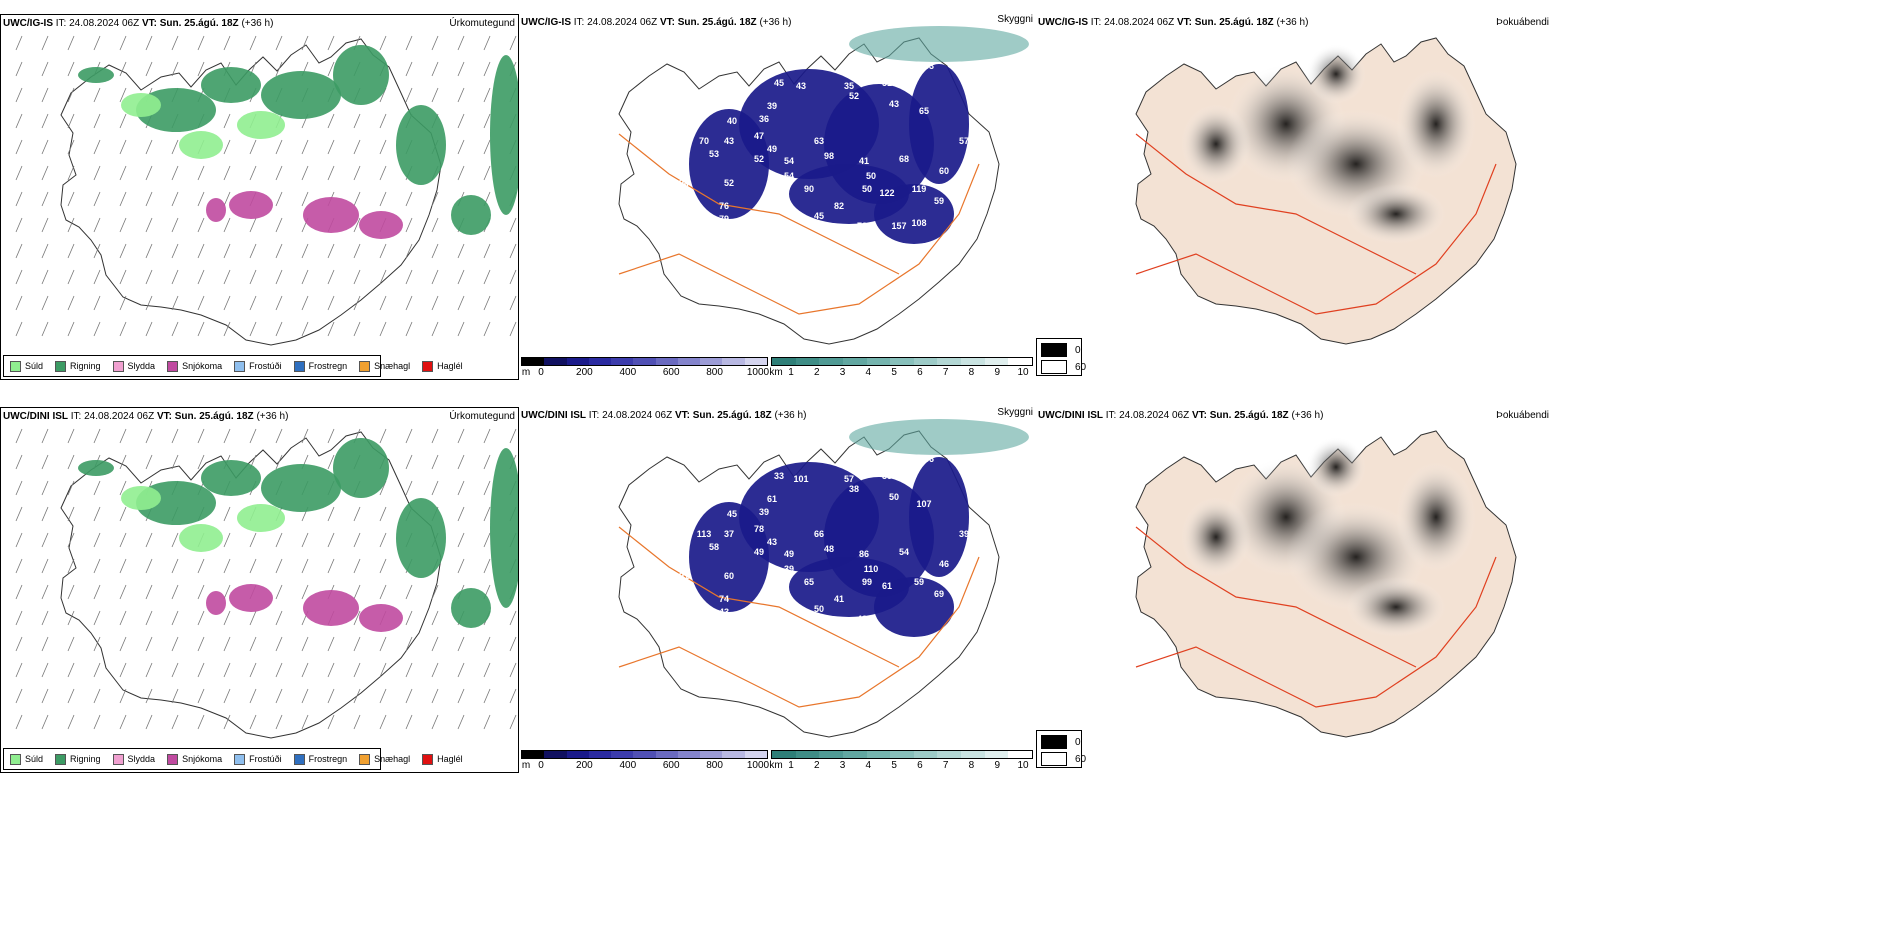 Image resolution: width=1900 pixels, height=950 pixels. I want to click on cloud-base-value: 107, so click(923, 504).